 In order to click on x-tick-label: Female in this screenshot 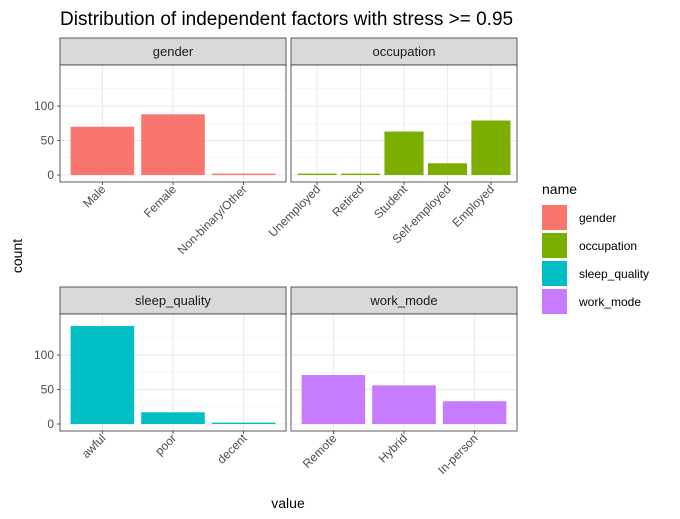, I will do `click(160, 201)`.